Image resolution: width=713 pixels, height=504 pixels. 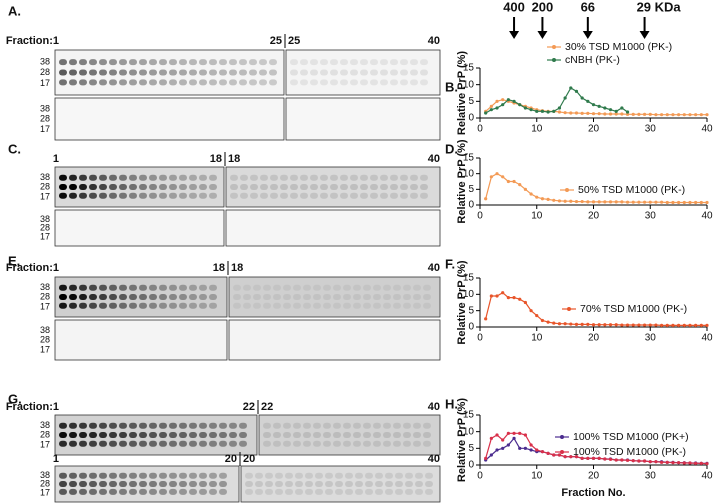 I want to click on x-tick-label: 0, so click(x=480, y=338).